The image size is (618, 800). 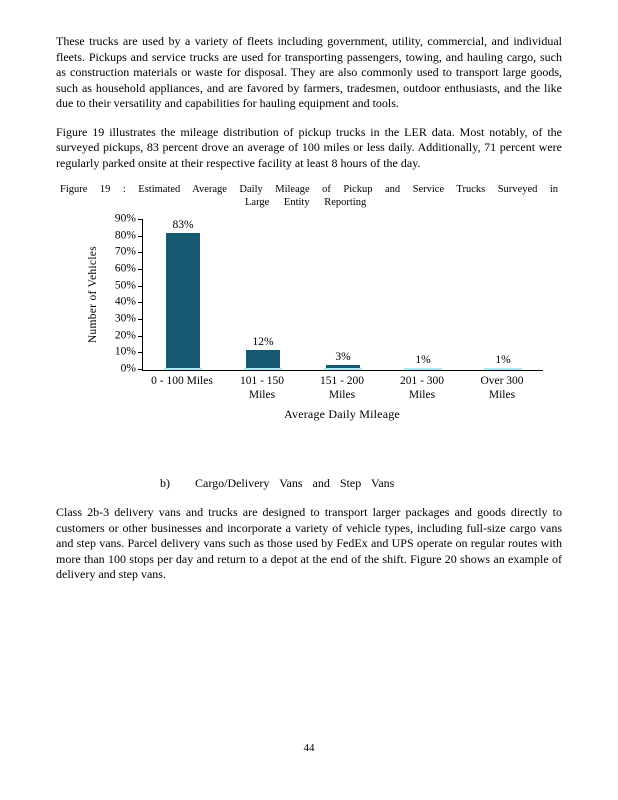 What do you see at coordinates (263, 342) in the screenshot?
I see `bar-value-label: 12%` at bounding box center [263, 342].